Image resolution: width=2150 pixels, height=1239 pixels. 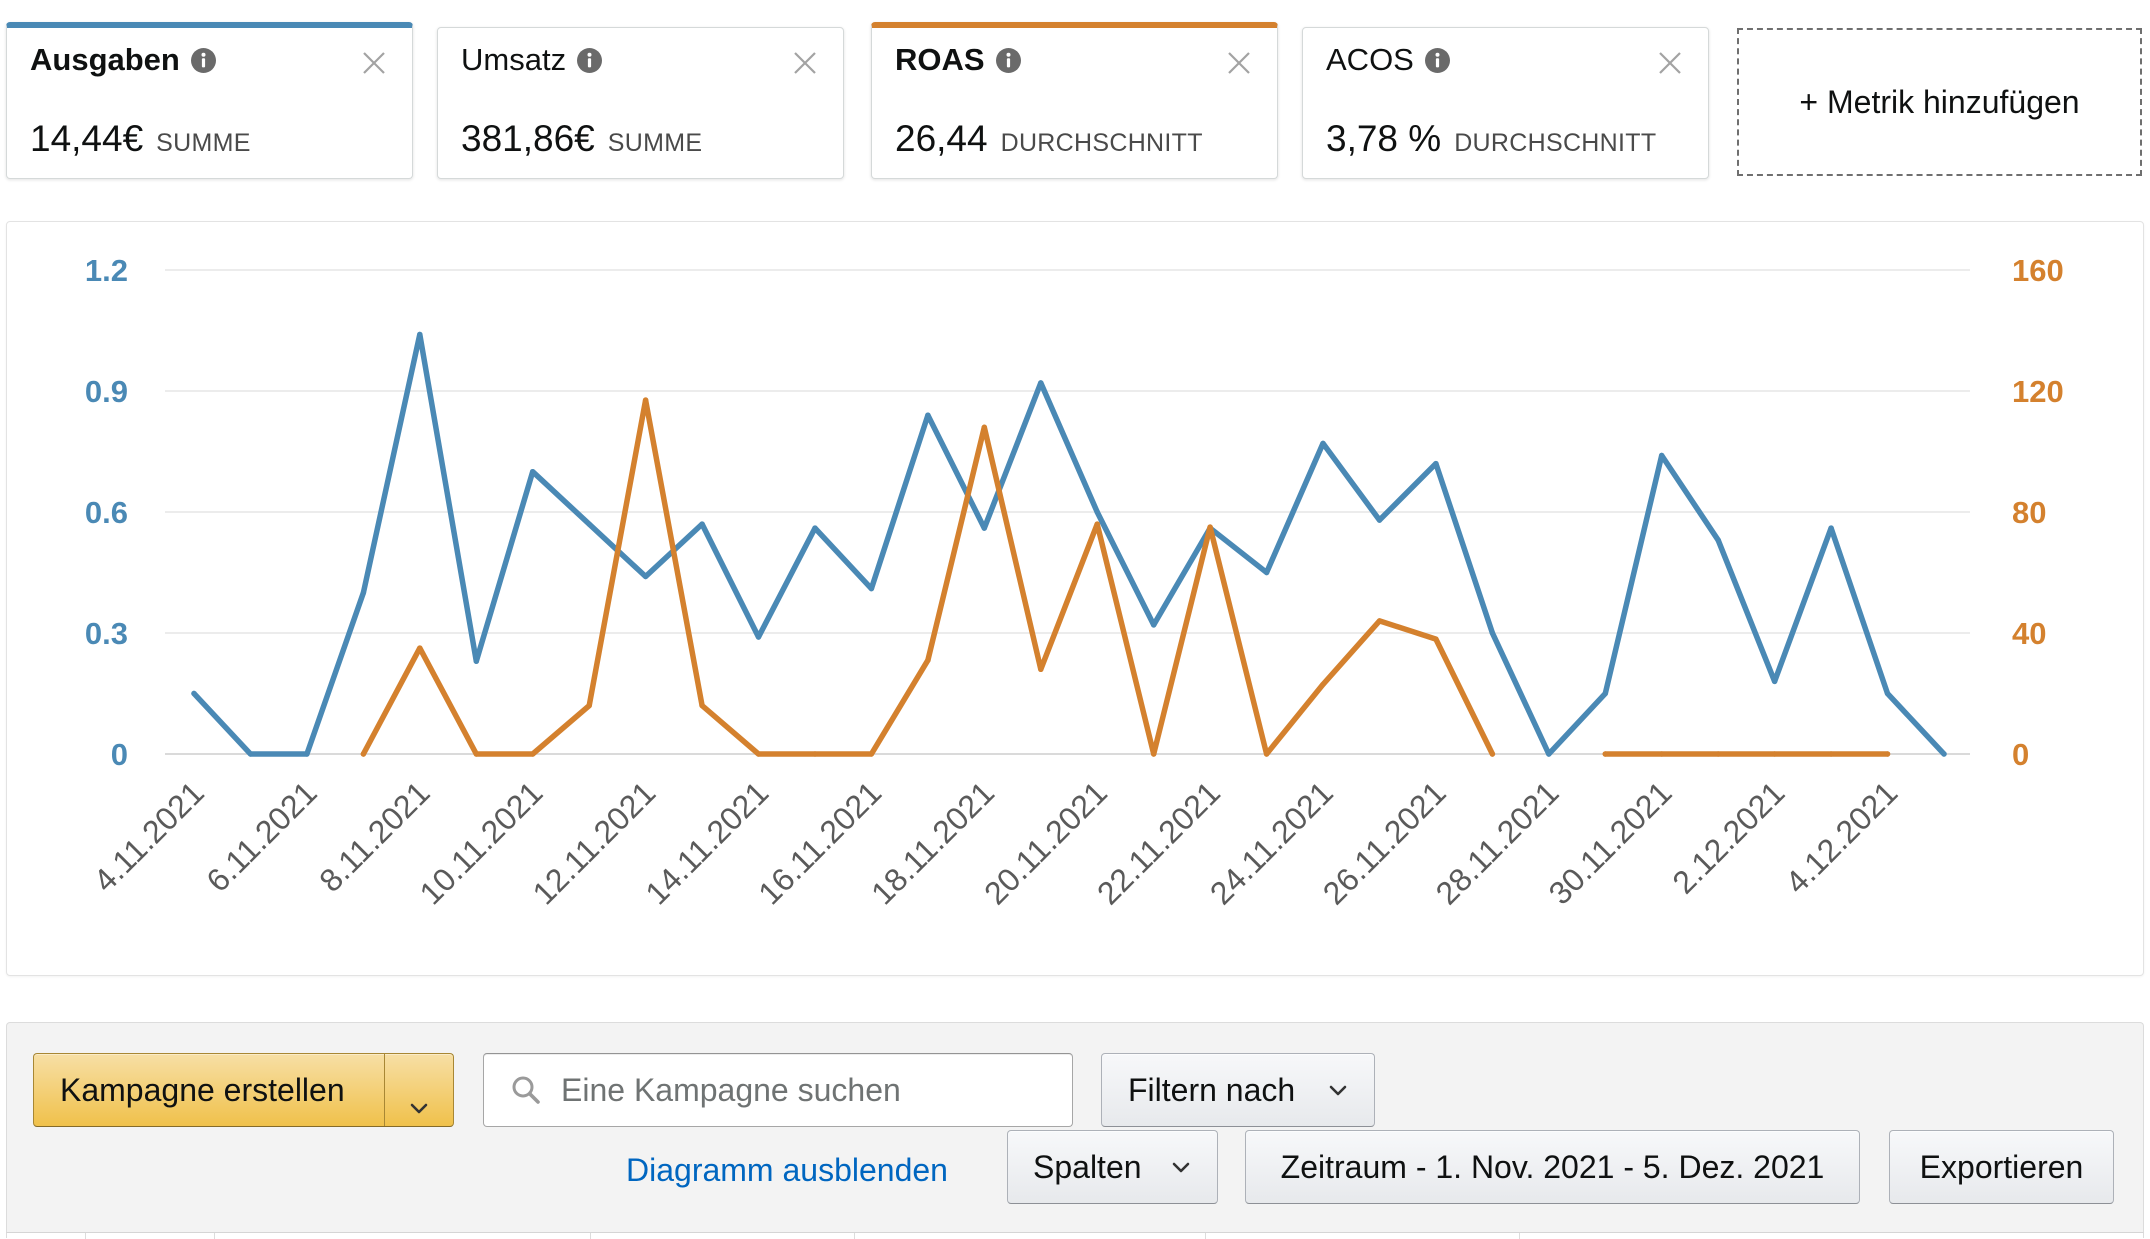 I want to click on metric-value-row: 3,78 % DURCHSCHNITT, so click(x=1491, y=139).